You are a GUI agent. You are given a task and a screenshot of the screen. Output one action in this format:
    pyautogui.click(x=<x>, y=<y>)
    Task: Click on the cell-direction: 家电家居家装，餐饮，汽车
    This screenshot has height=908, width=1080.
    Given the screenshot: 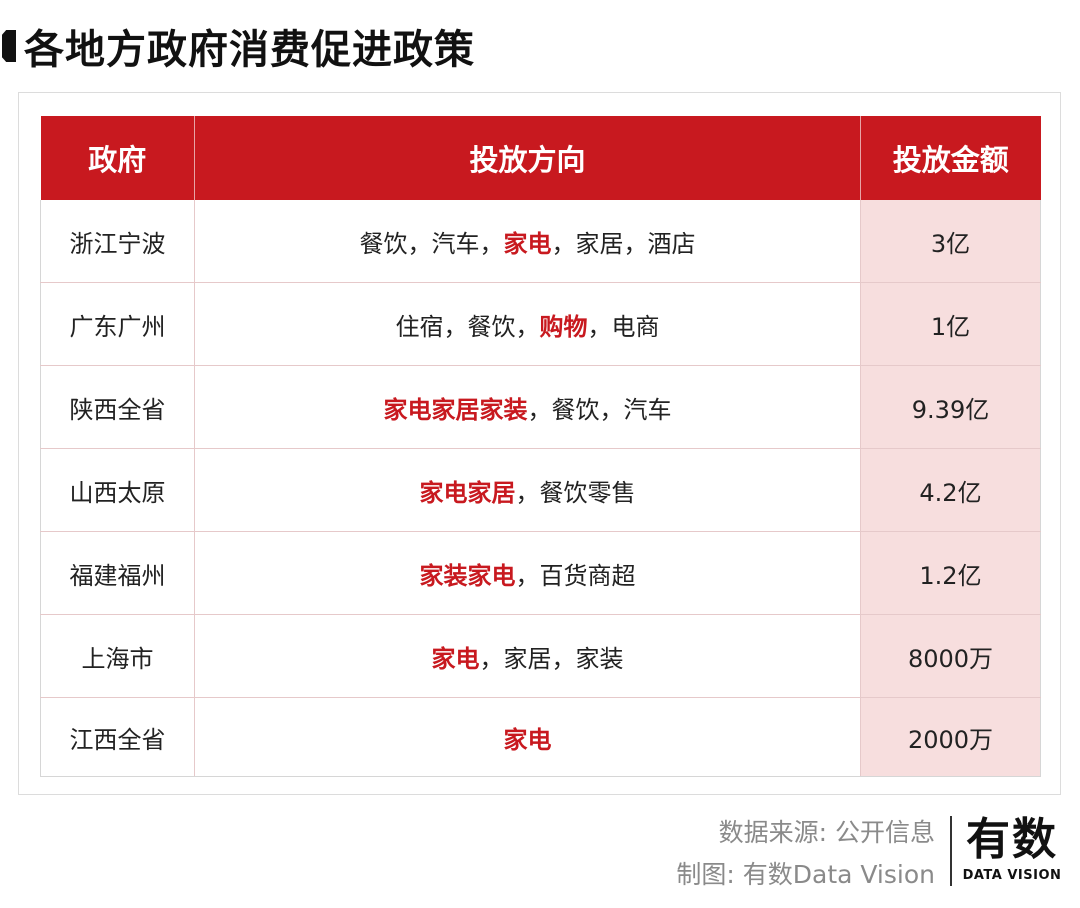 What is the action you would take?
    pyautogui.click(x=527, y=407)
    